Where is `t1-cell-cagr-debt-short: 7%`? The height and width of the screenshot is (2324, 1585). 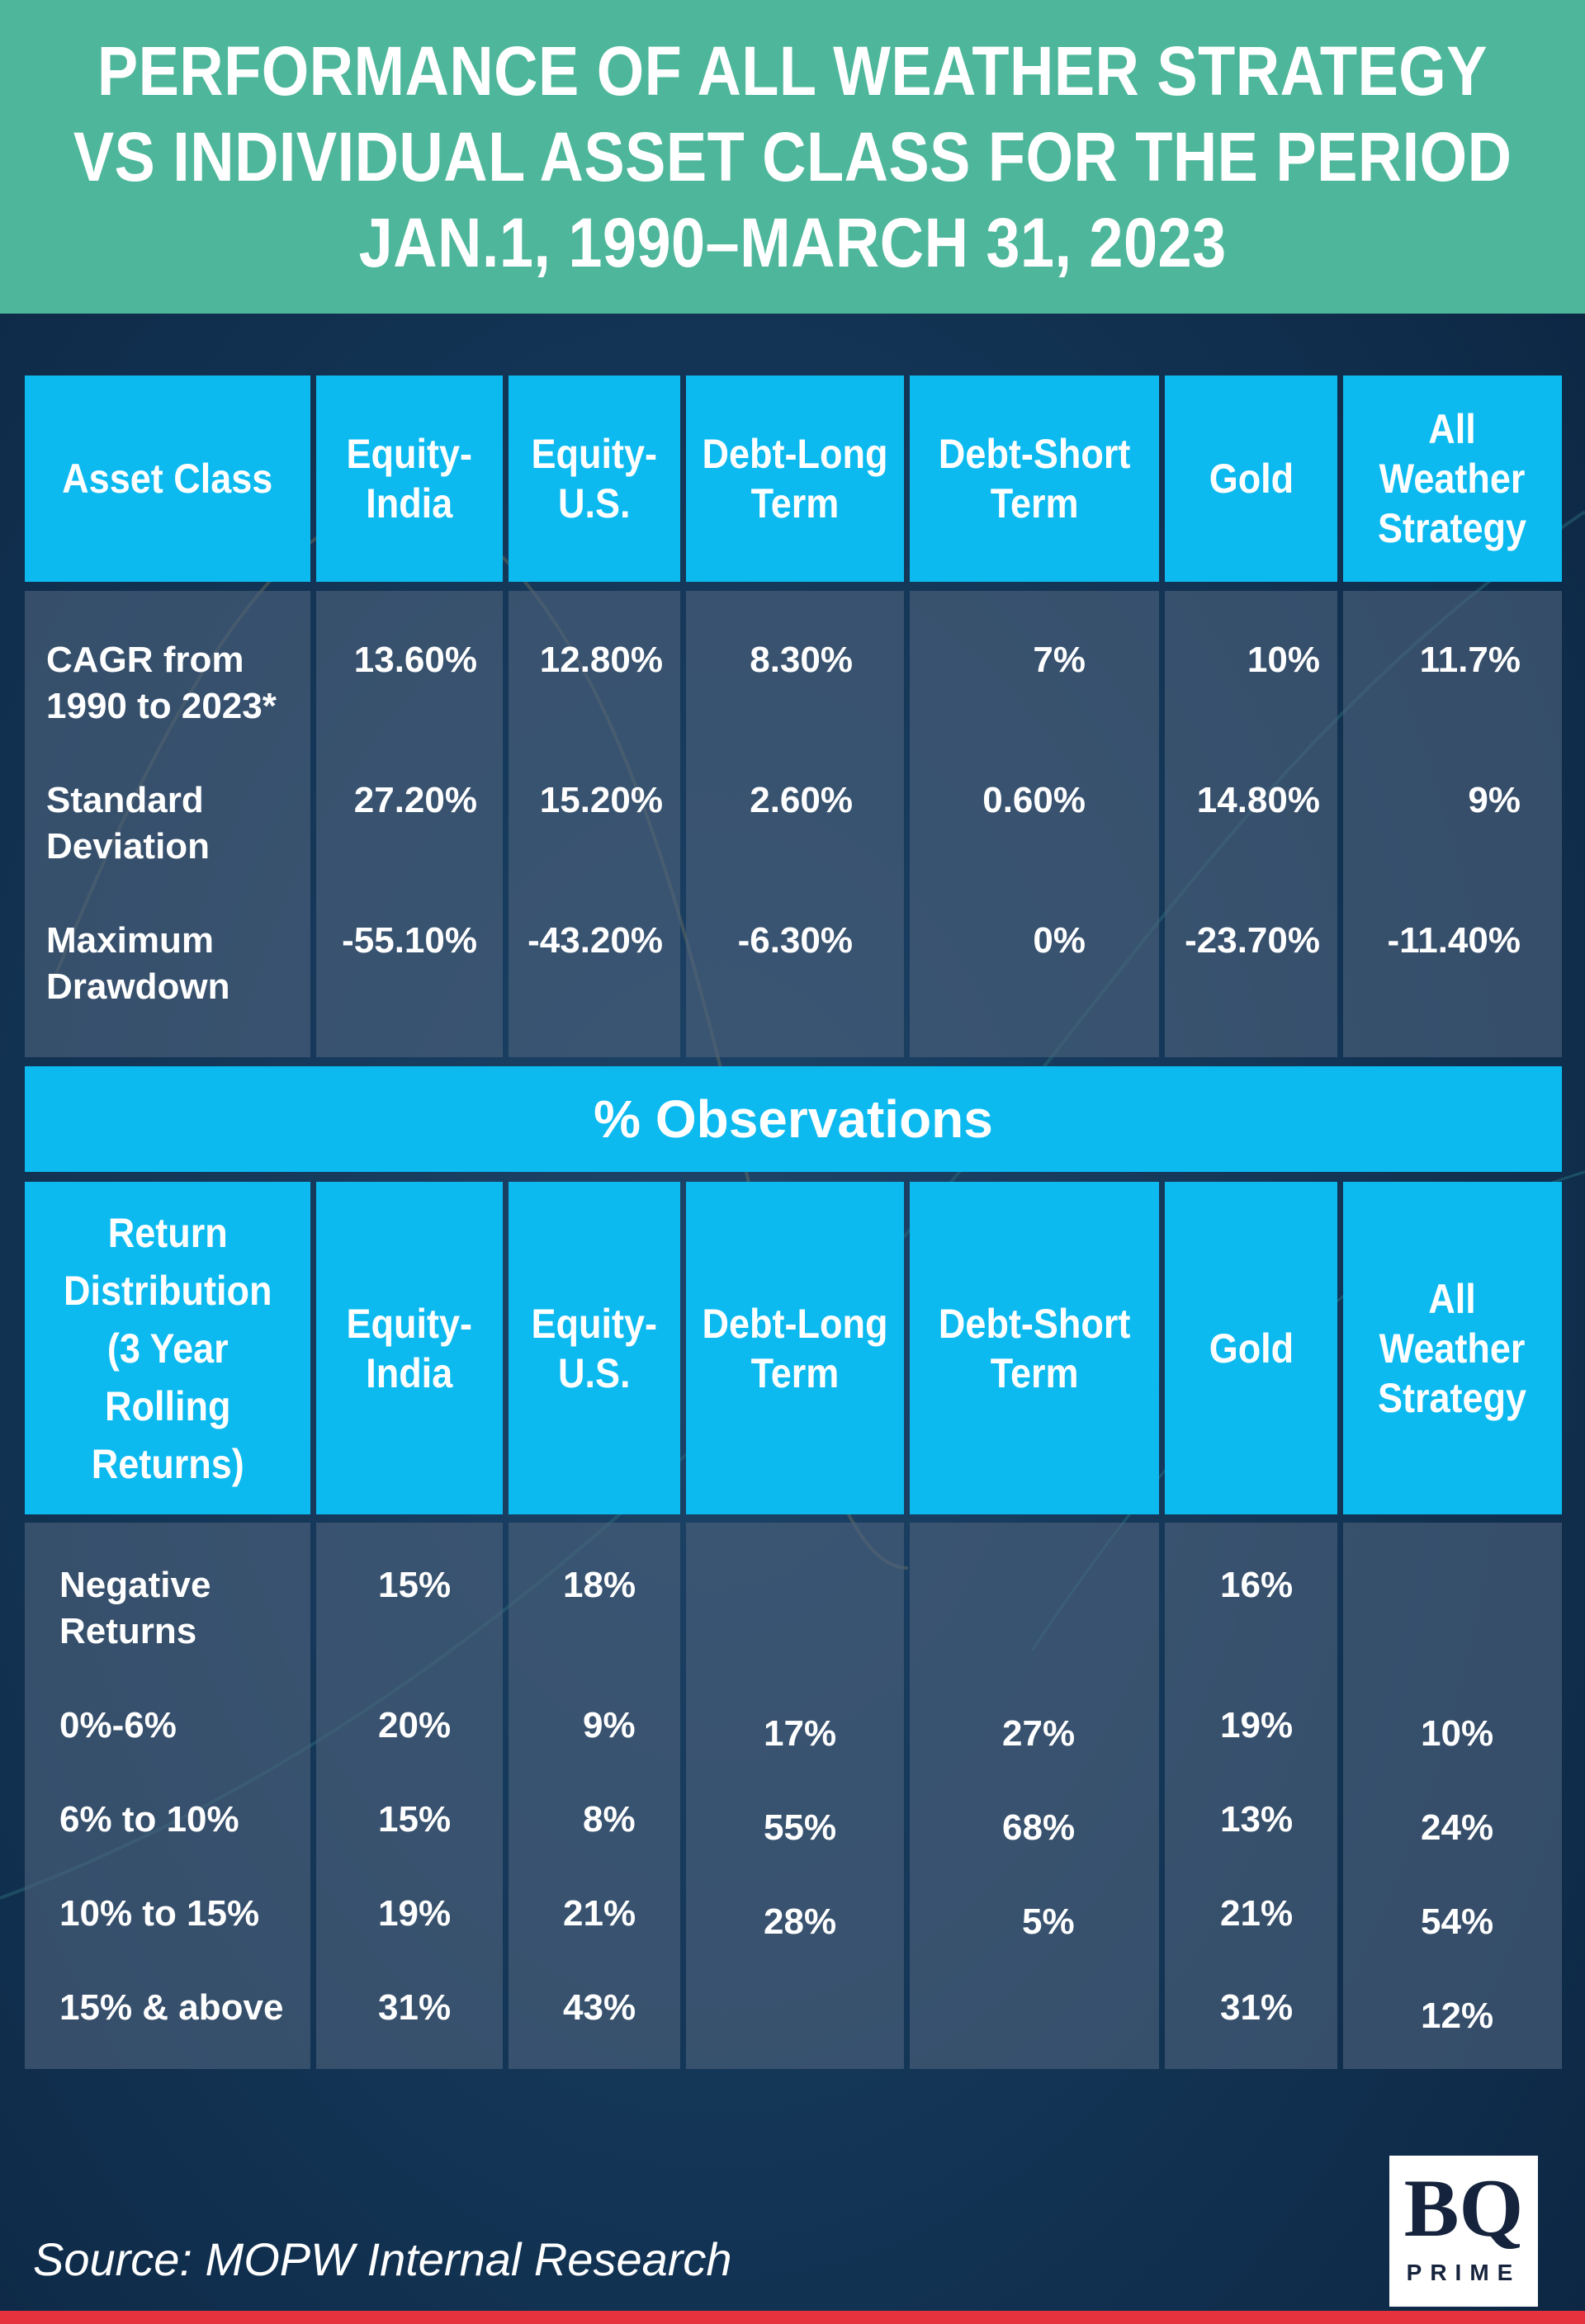
t1-cell-cagr-debt-short: 7% is located at coordinates (1059, 660).